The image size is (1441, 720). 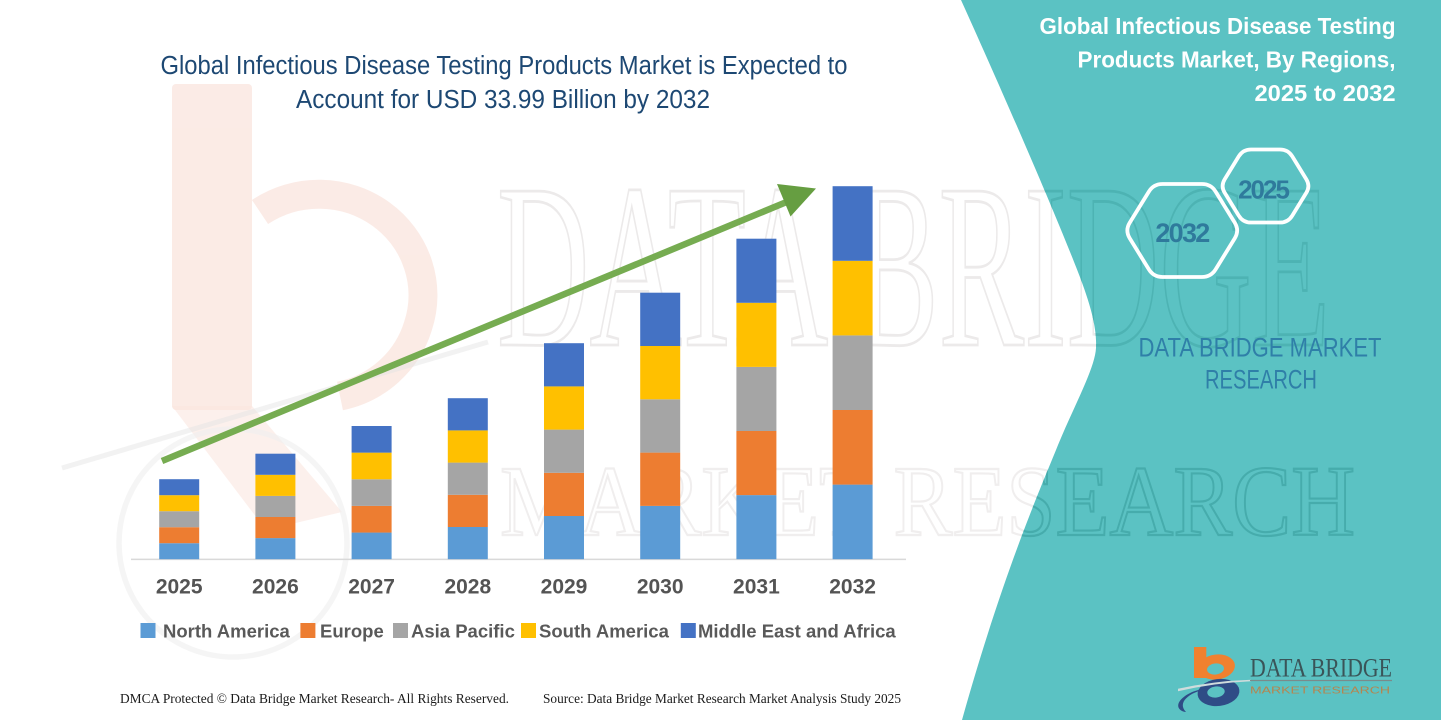 What do you see at coordinates (1260, 348) in the screenshot?
I see `svg-text: DATA BRIDGE MARKET` at bounding box center [1260, 348].